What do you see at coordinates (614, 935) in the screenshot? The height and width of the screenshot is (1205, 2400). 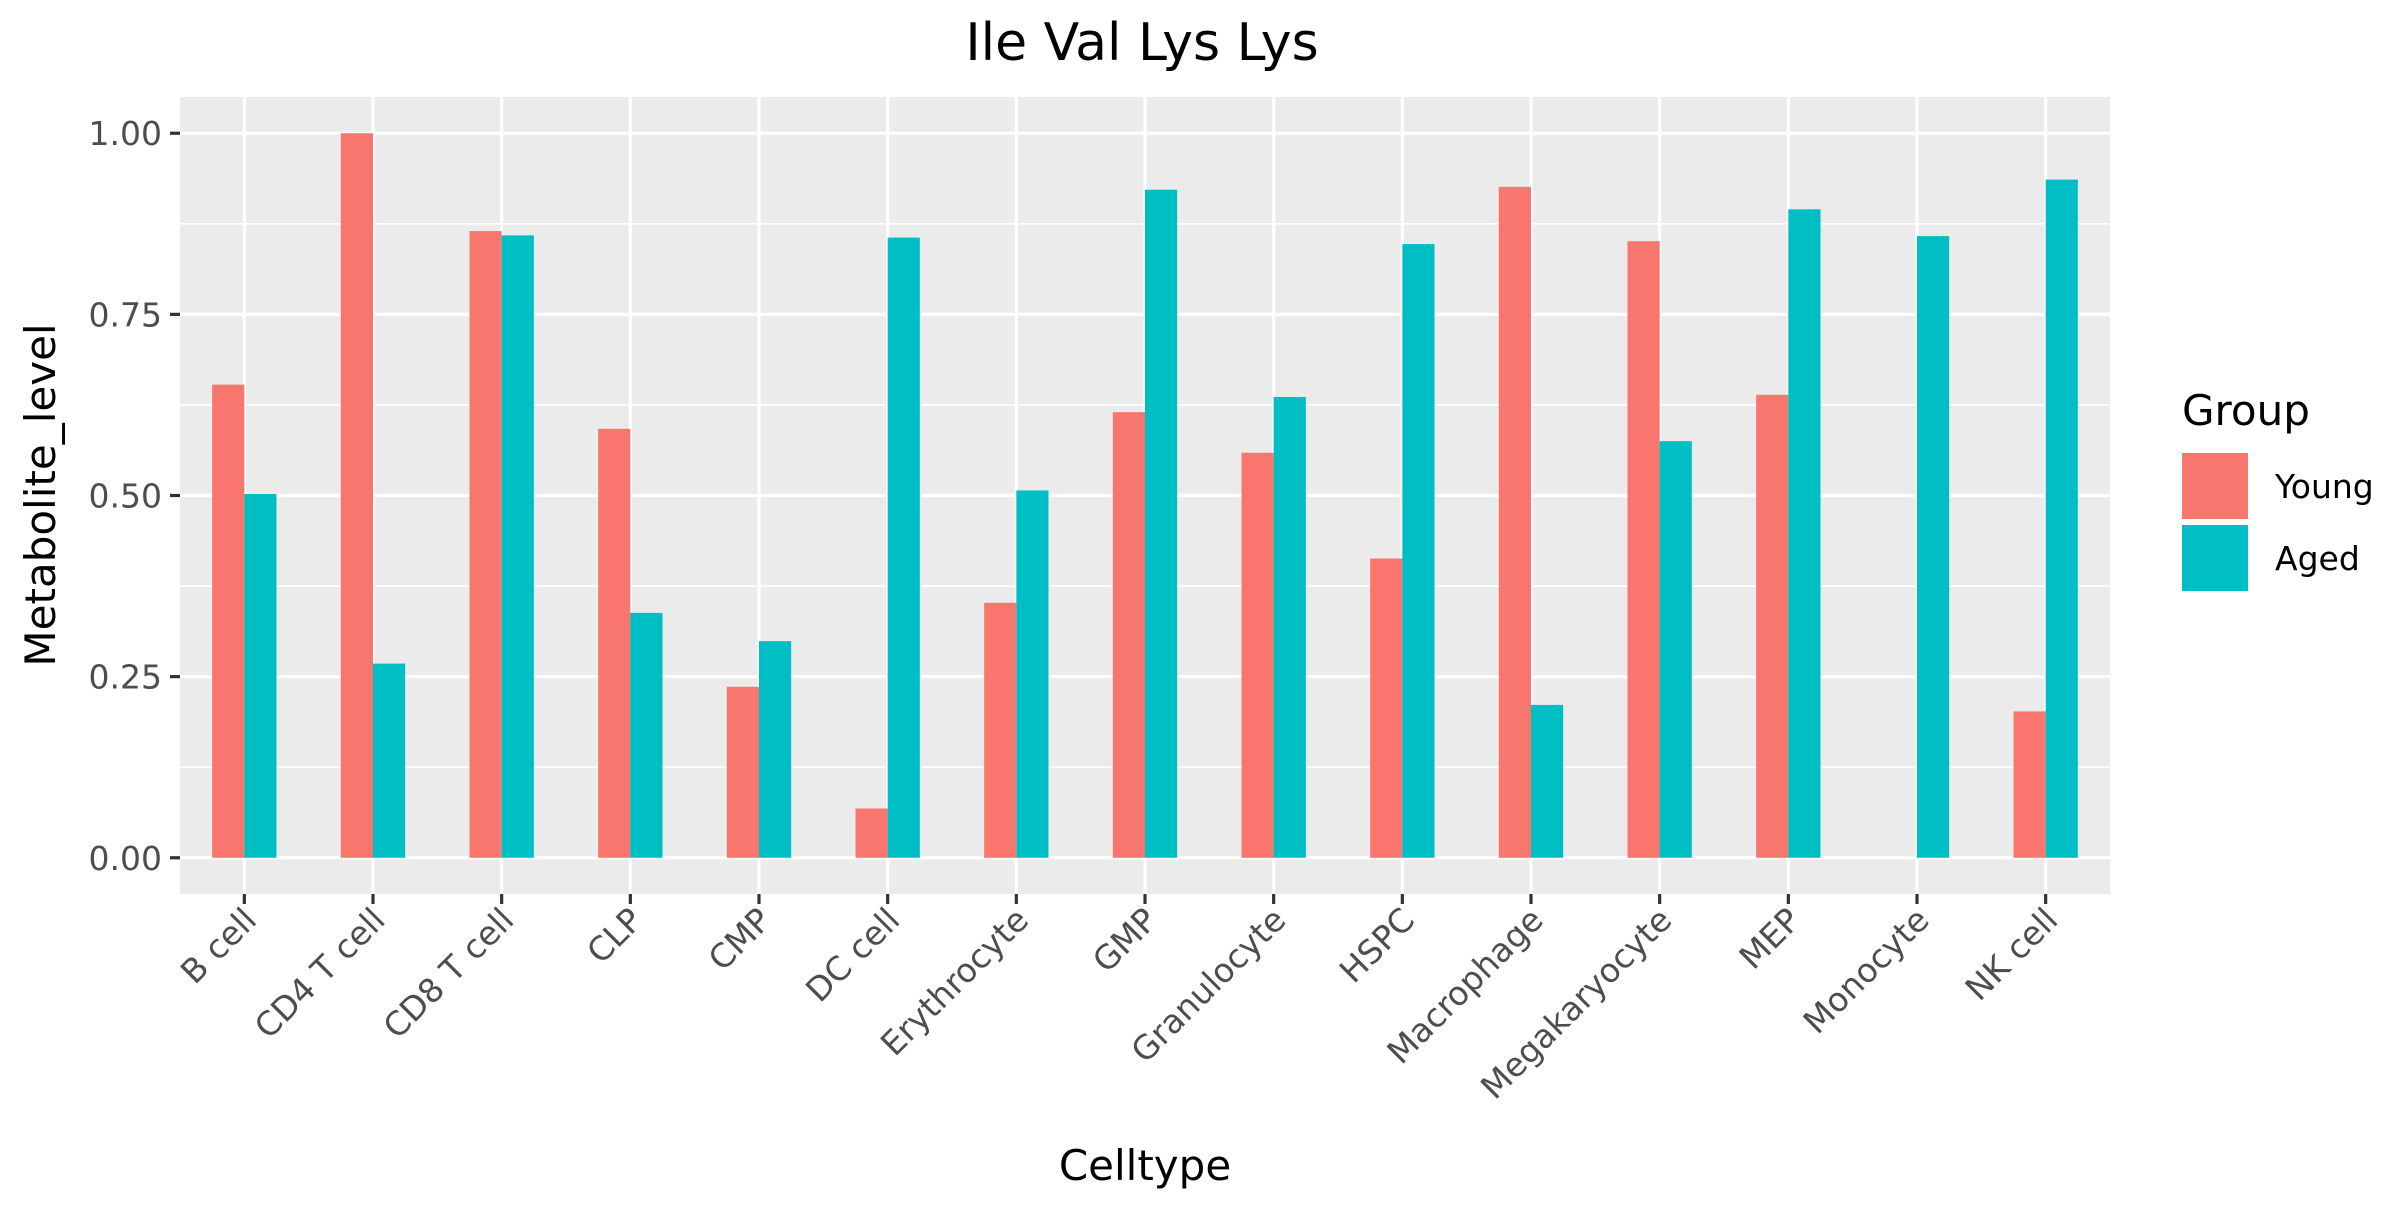 I see `x-tick-label: CLP` at bounding box center [614, 935].